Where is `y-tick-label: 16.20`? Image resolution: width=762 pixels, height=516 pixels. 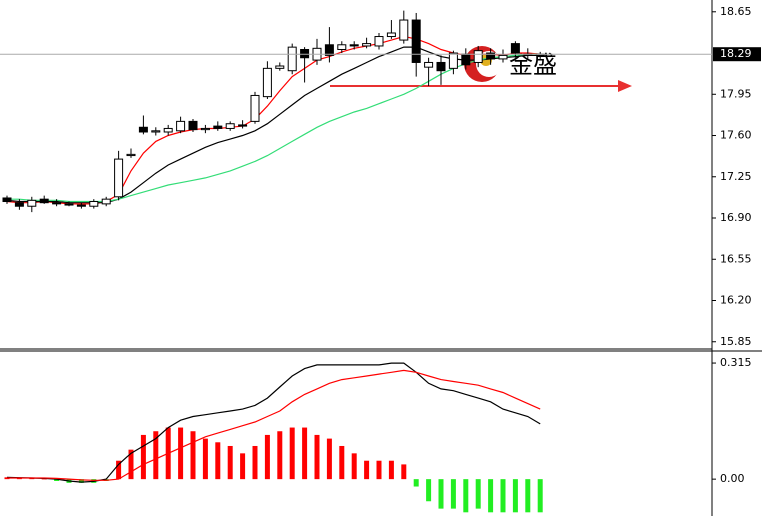 y-tick-label: 16.20 is located at coordinates (736, 300).